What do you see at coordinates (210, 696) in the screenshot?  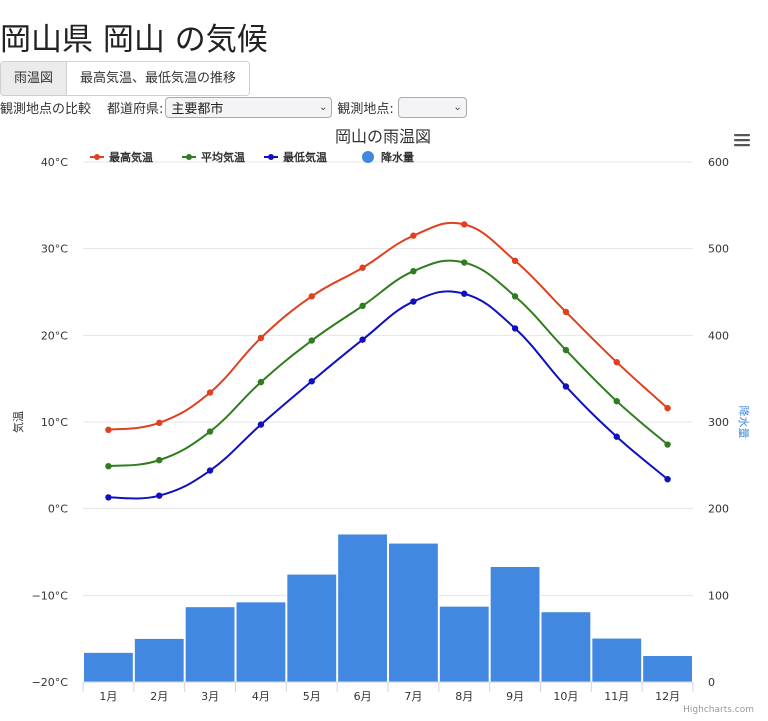 I see `x-tick-label: 3月` at bounding box center [210, 696].